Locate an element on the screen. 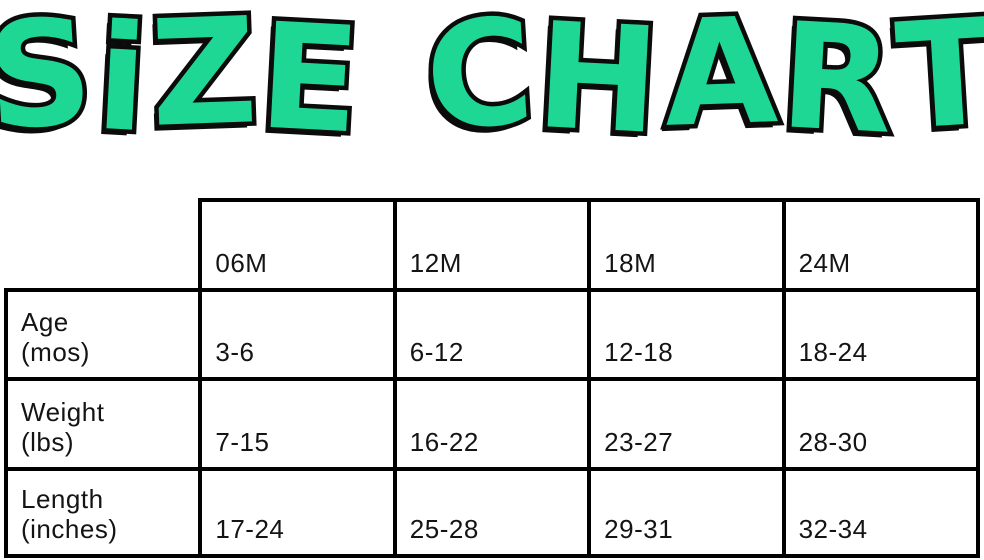 The width and height of the screenshot is (984, 560). cell-weight-24m: 28-30 is located at coordinates (881, 424).